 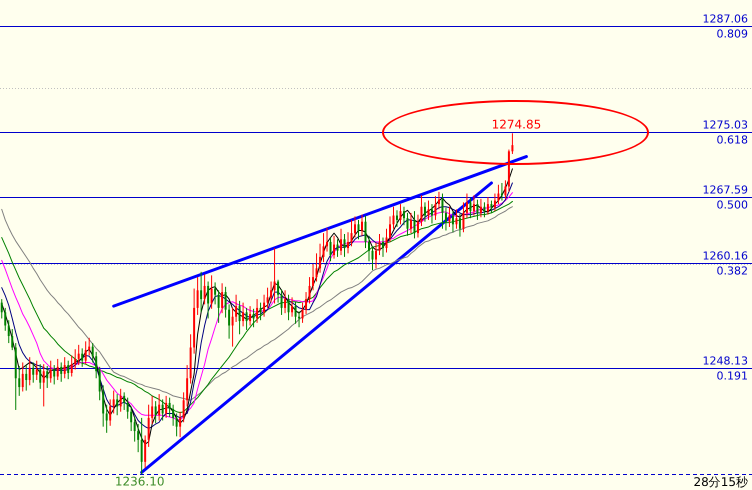 What do you see at coordinates (732, 271) in the screenshot?
I see `annotation: 0.382` at bounding box center [732, 271].